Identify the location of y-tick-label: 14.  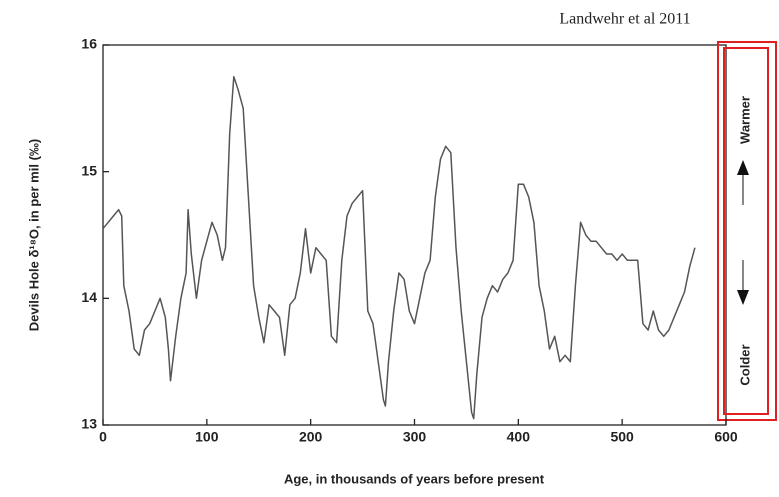
(89, 297).